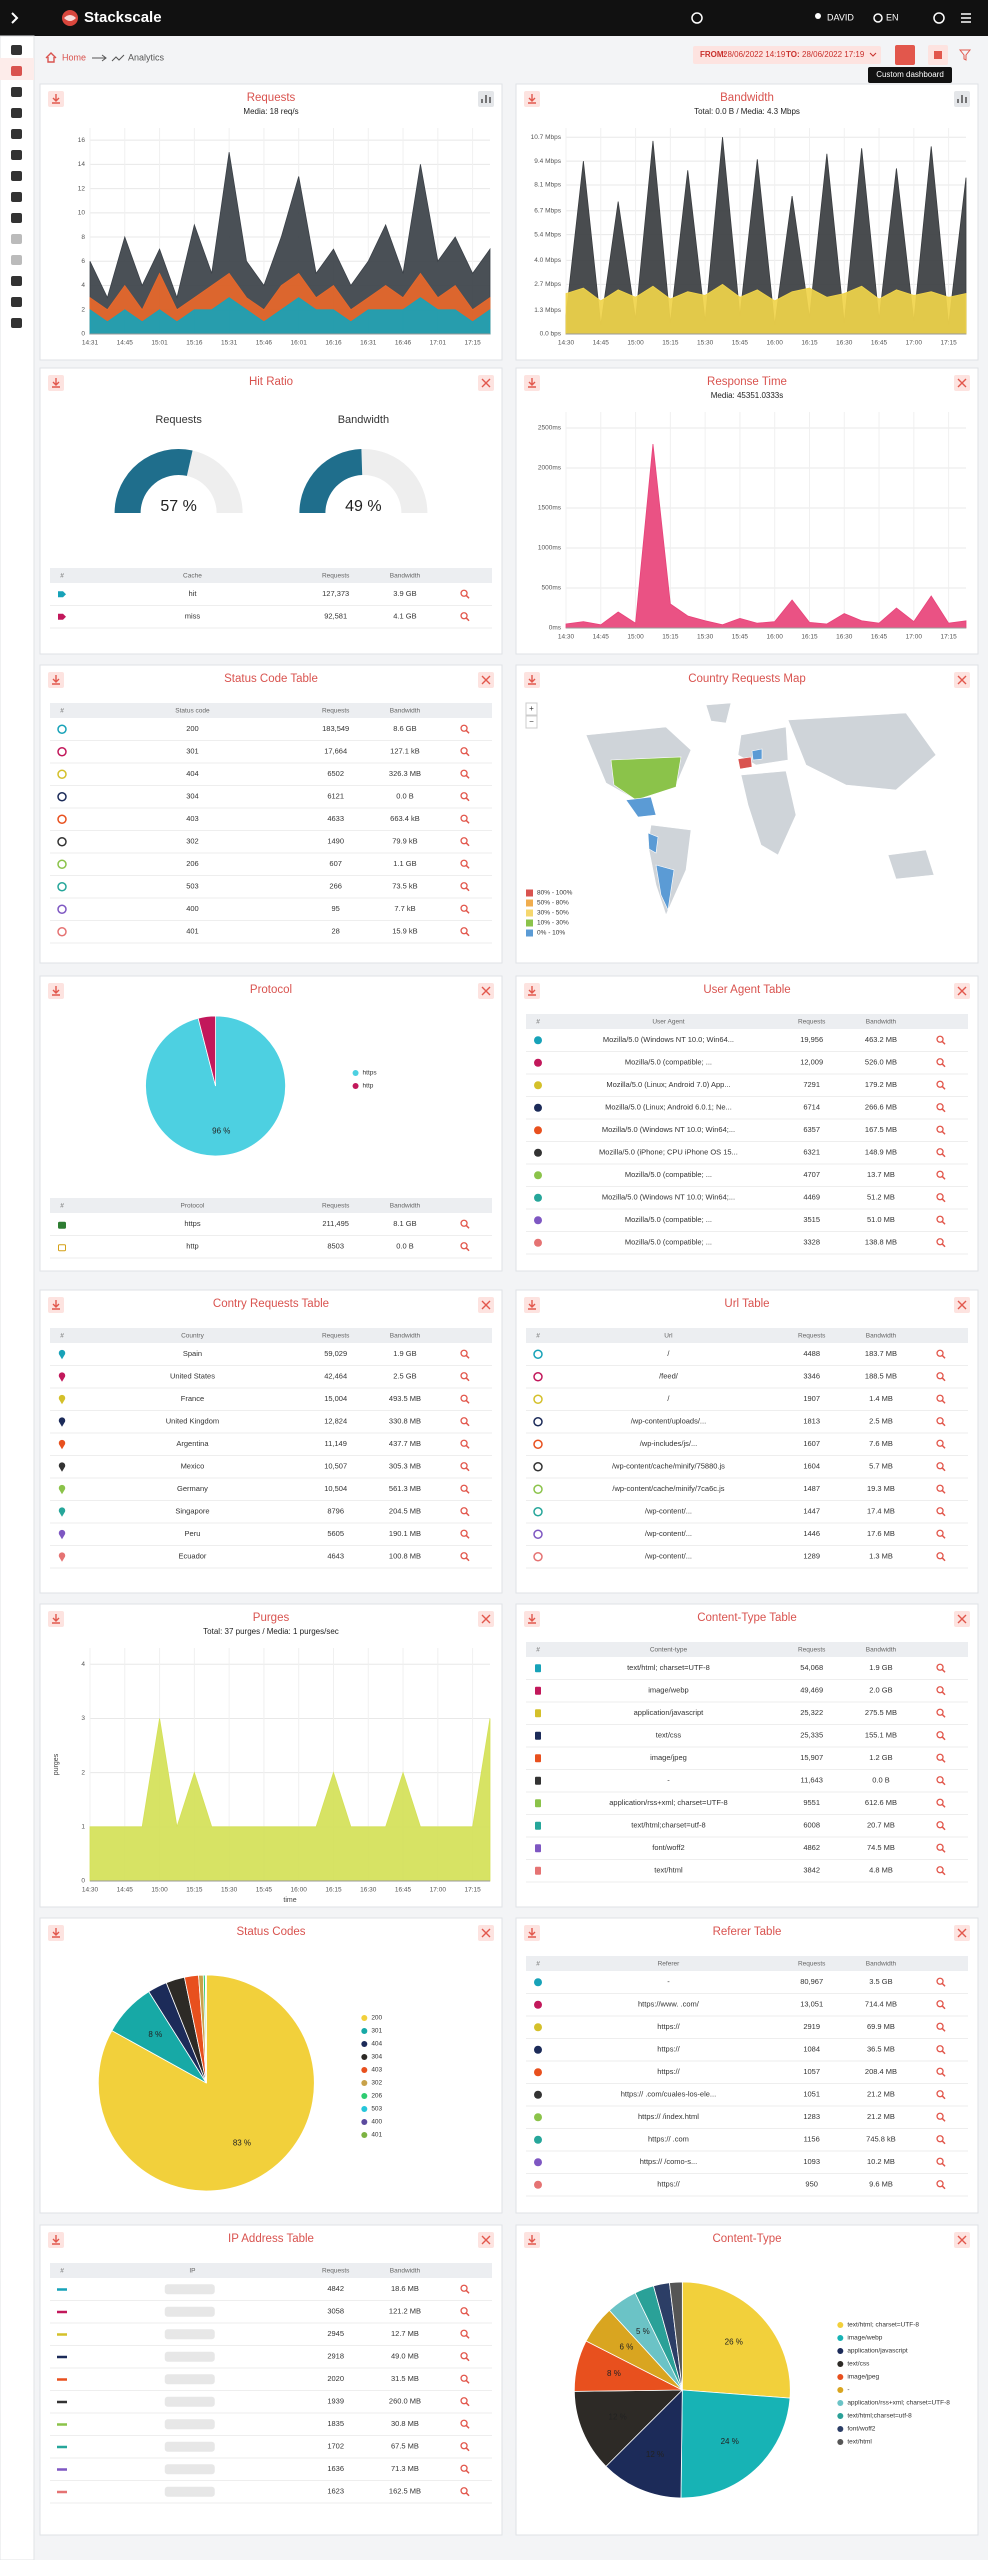 This screenshot has height=2560, width=988. Describe the element at coordinates (892, 17) in the screenshot. I see `language: EN` at that location.